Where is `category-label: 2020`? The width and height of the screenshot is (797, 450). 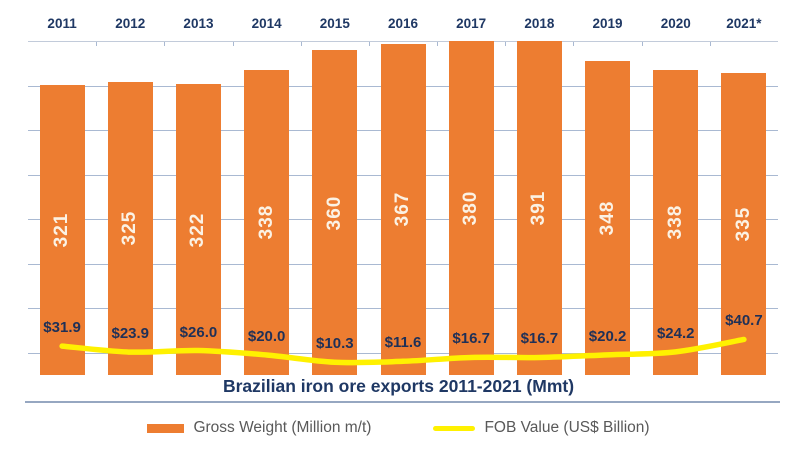
category-label: 2020 is located at coordinates (675, 23).